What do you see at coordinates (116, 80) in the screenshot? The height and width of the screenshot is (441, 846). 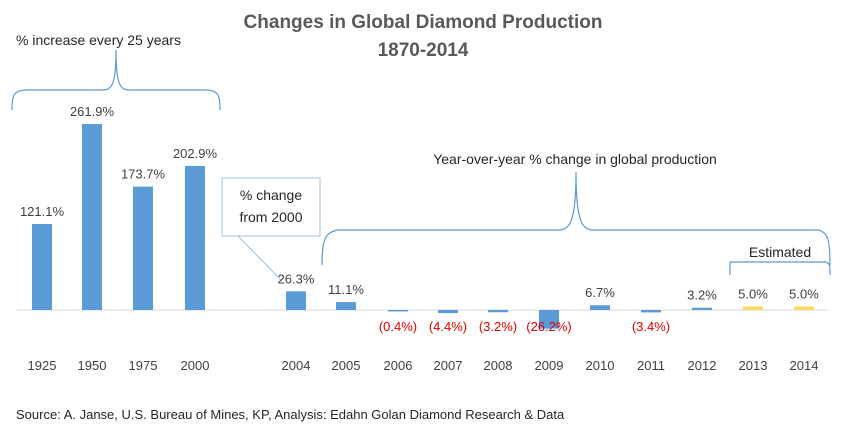 I see `brace-every-25-years` at bounding box center [116, 80].